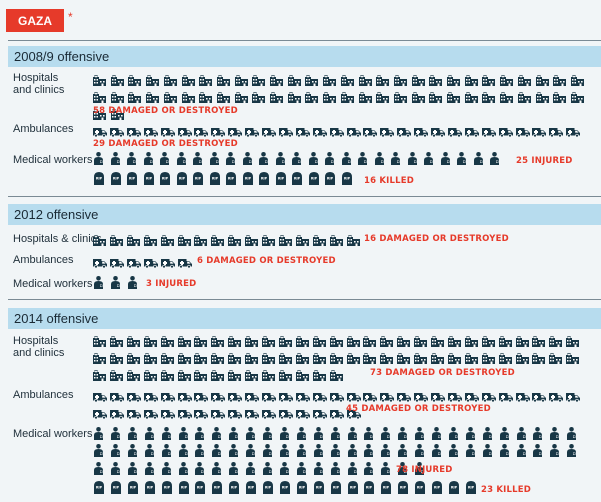 The width and height of the screenshot is (601, 502). What do you see at coordinates (304, 56) in the screenshot?
I see `section-title: 2008/9 offensive` at bounding box center [304, 56].